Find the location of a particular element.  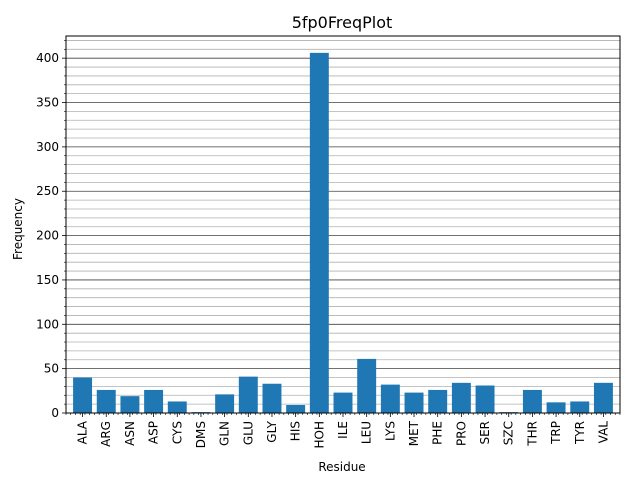

bar-his is located at coordinates (296, 409).